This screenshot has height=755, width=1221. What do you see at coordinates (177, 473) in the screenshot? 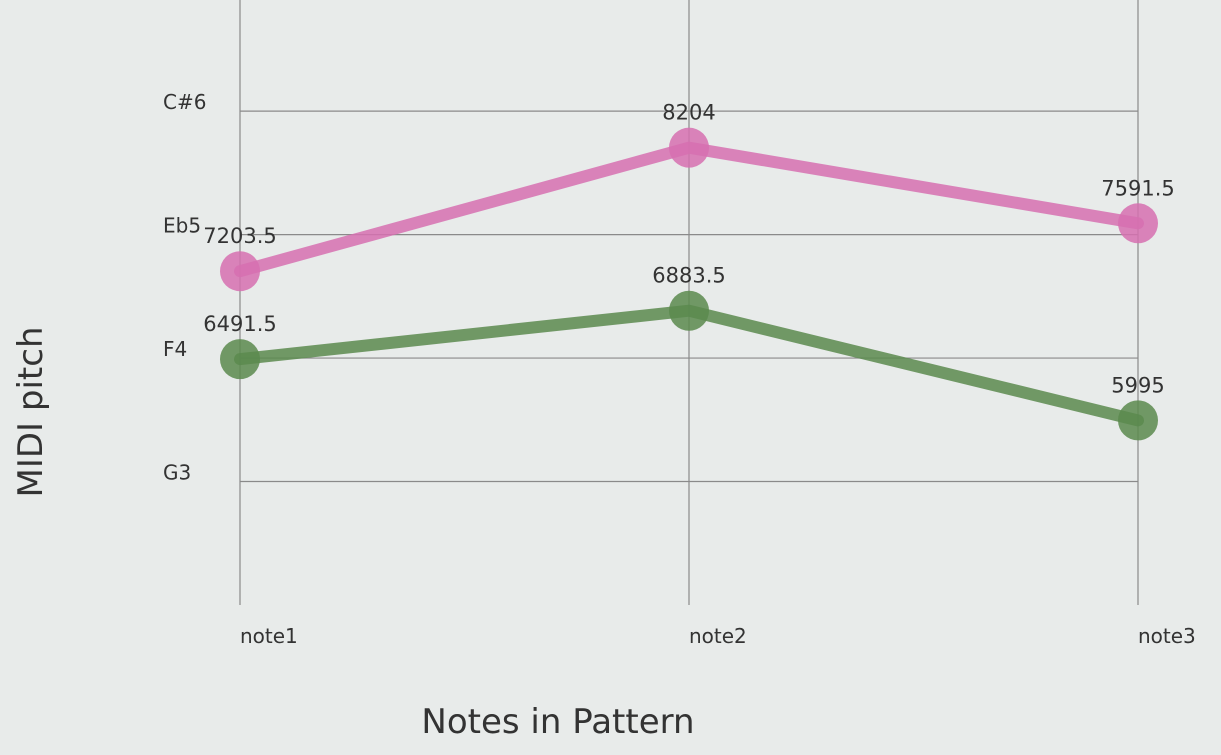
I see `y-tick-label: G3` at bounding box center [177, 473].